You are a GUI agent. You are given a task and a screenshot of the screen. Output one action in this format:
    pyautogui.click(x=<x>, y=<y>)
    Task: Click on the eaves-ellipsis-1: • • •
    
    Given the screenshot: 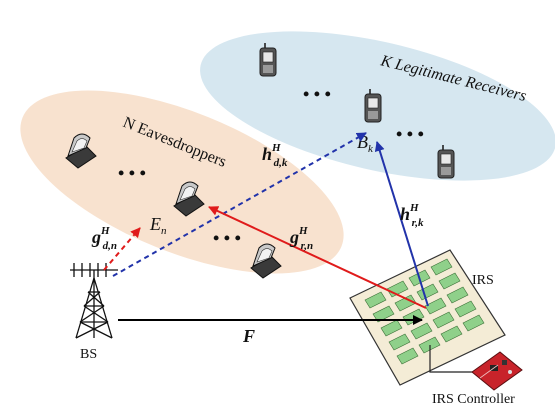 What is the action you would take?
    pyautogui.click(x=132, y=173)
    